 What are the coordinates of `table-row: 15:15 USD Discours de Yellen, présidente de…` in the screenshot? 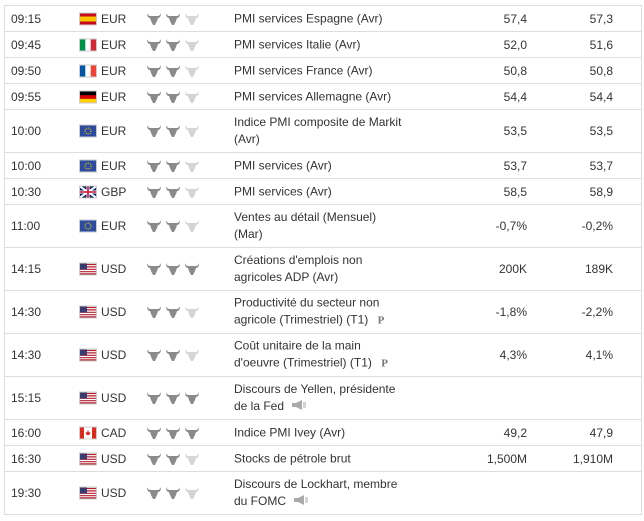 It's located at (323, 398).